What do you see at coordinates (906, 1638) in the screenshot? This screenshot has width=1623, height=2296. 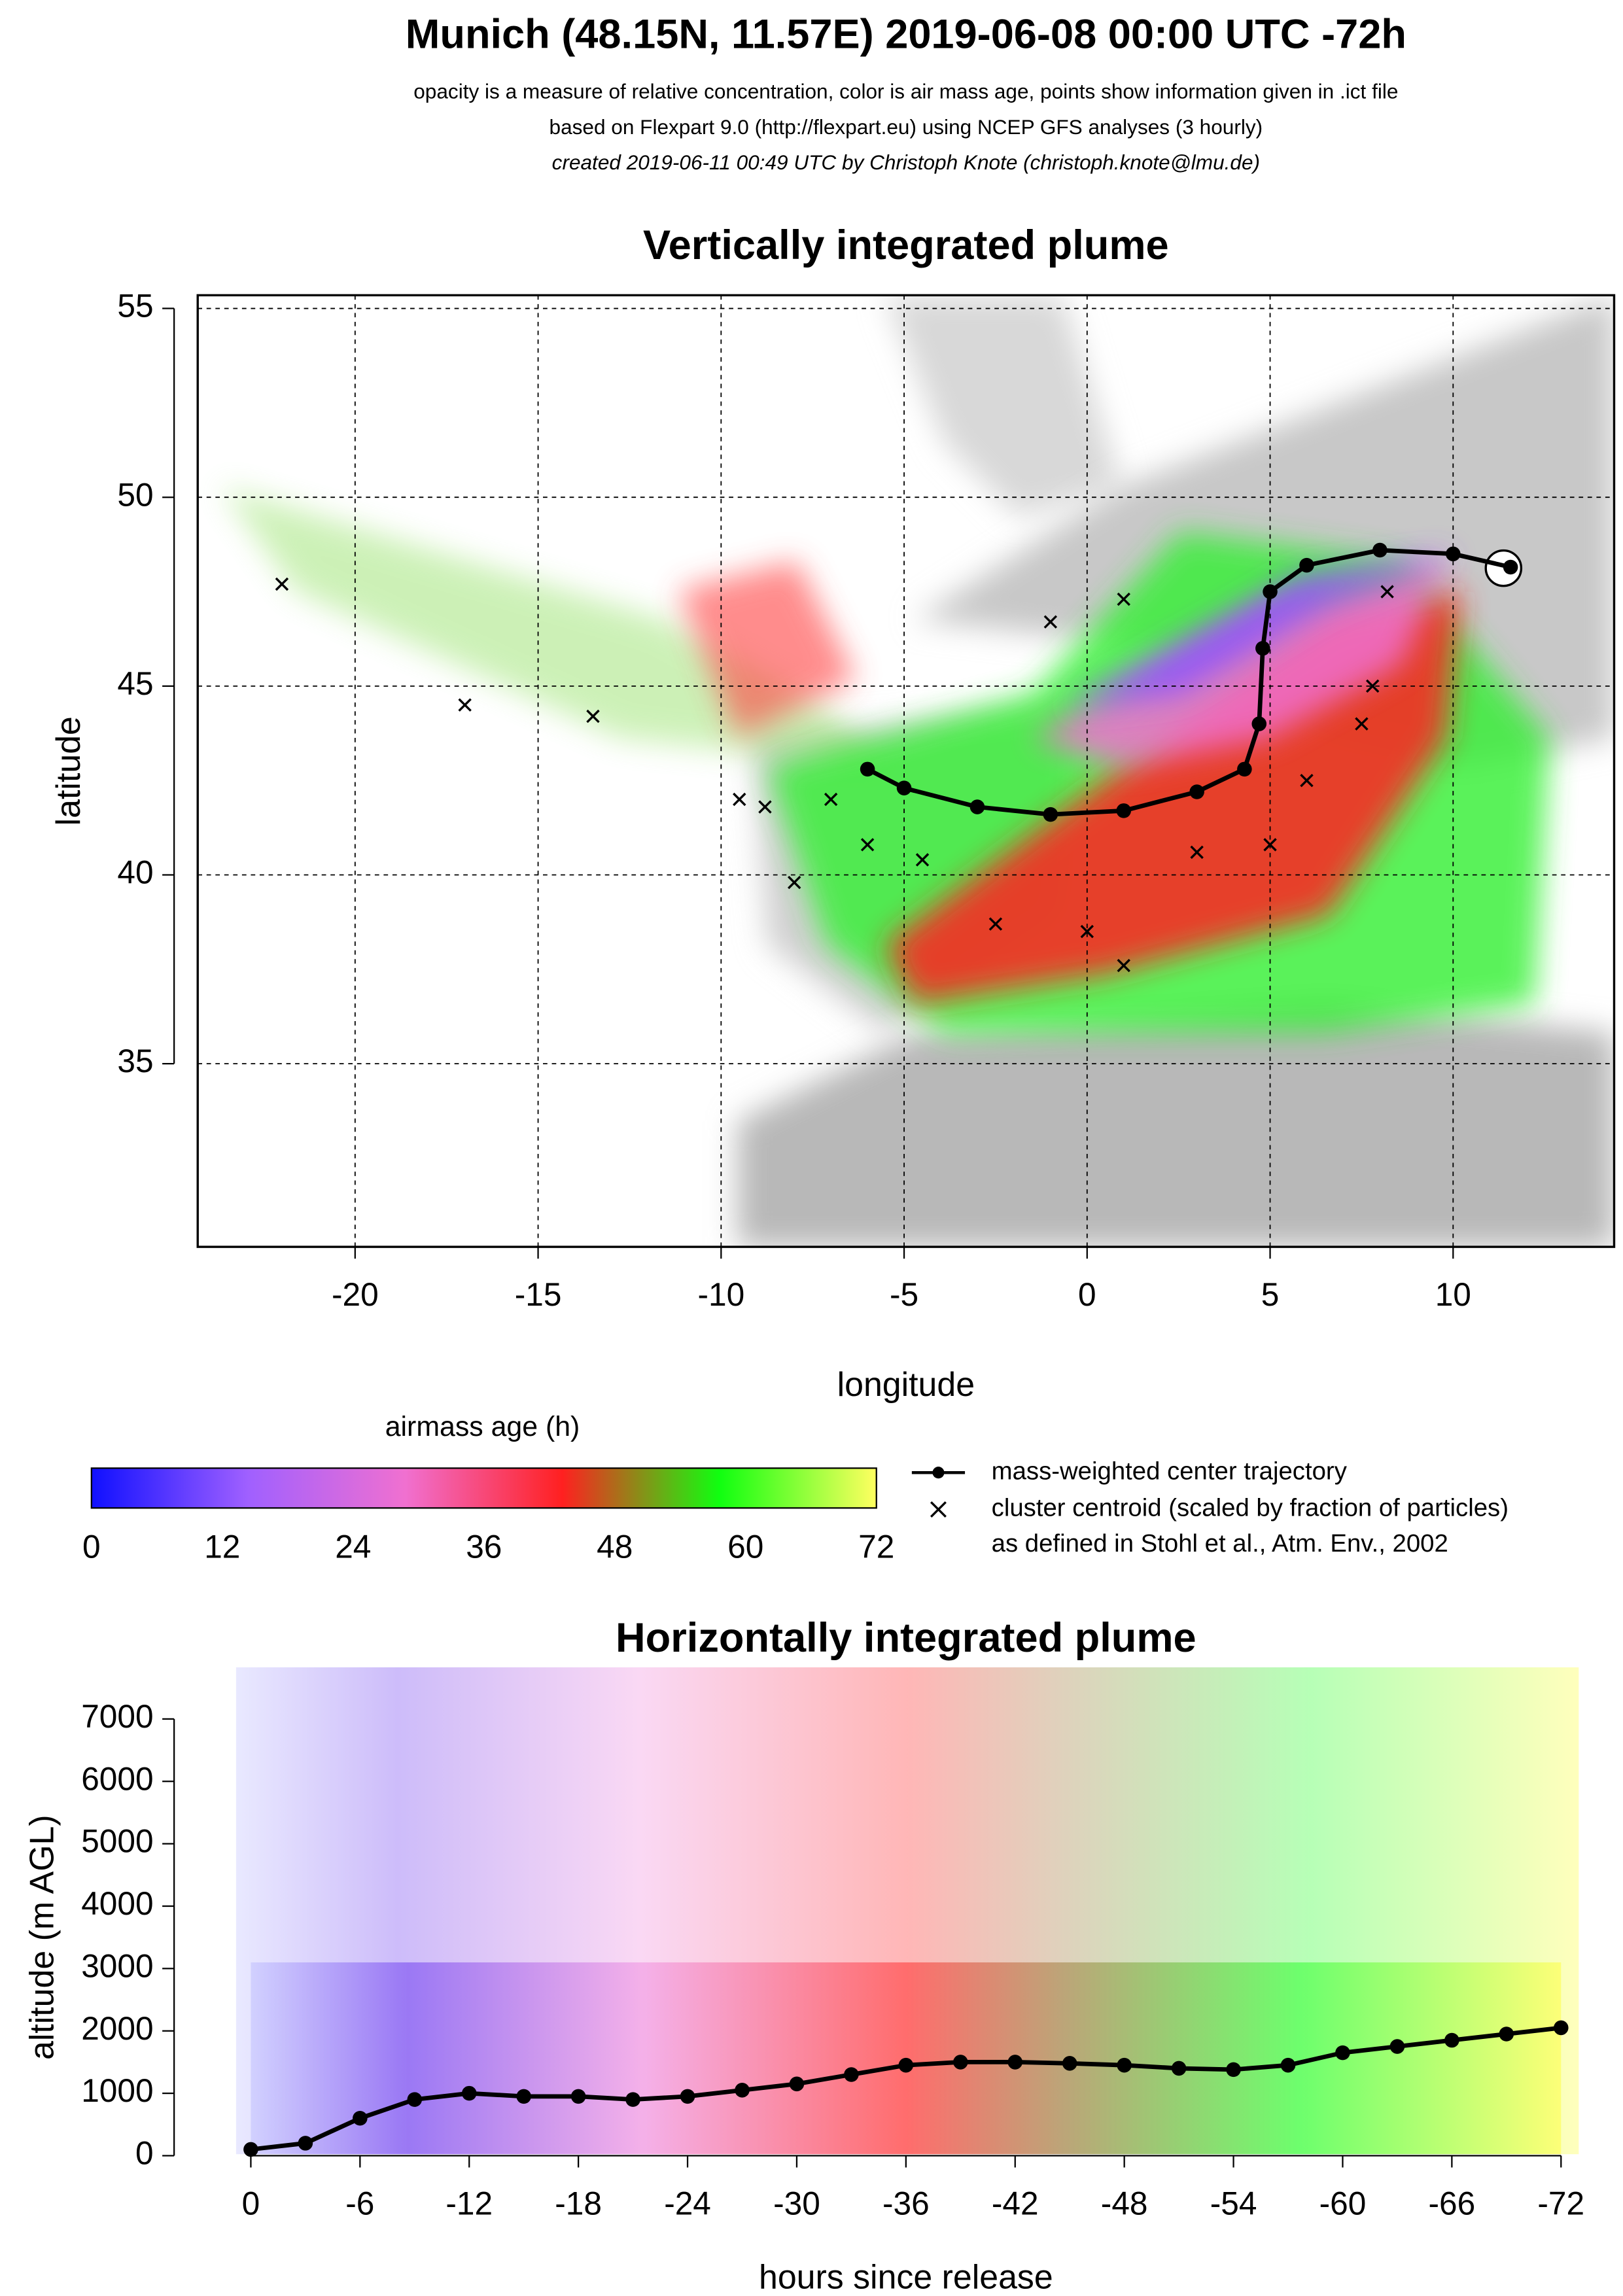 I see `chart-title: Horizontally integrated plume` at bounding box center [906, 1638].